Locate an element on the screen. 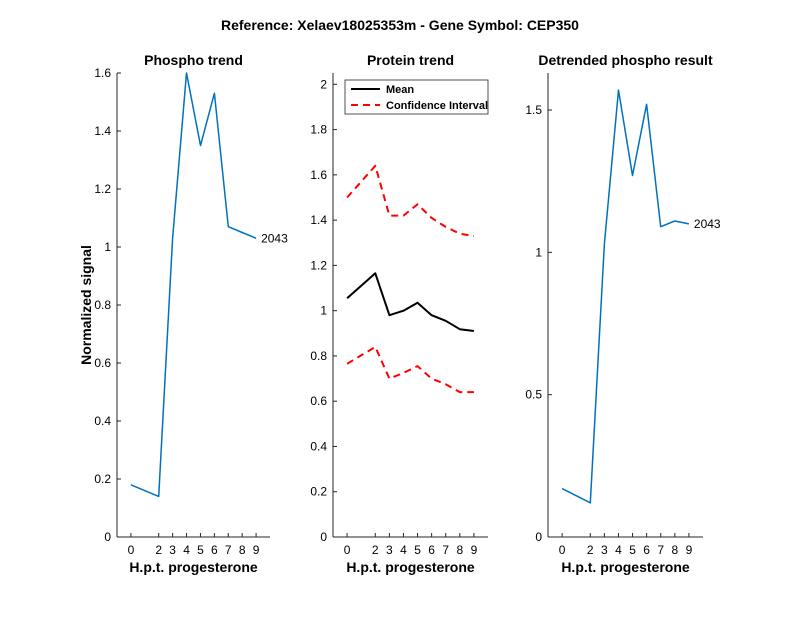 The image size is (800, 623). legend-box is located at coordinates (416, 97).